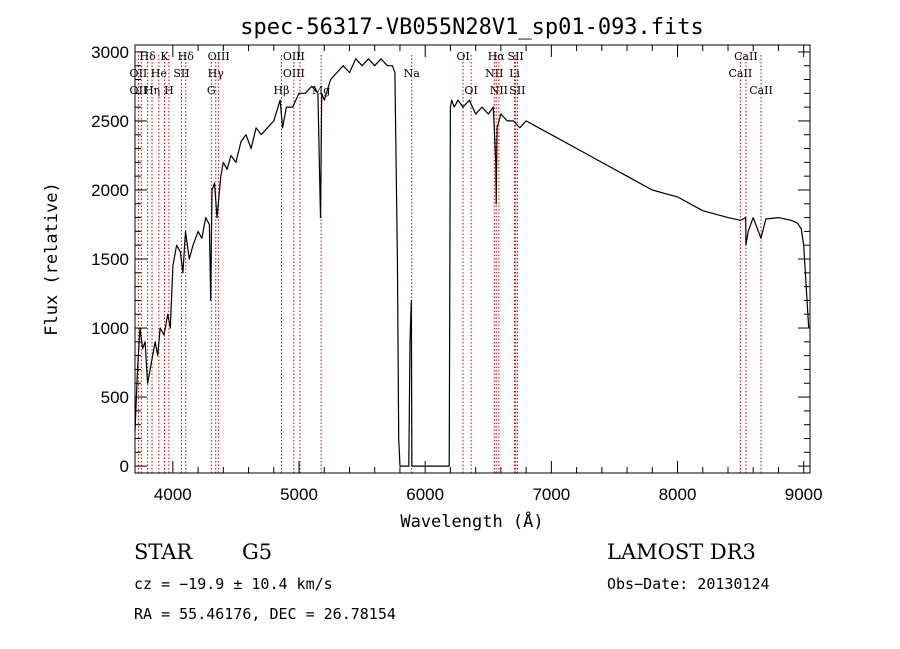 This screenshot has height=649, width=900. I want to click on x-tick-label: 7000, so click(551, 494).